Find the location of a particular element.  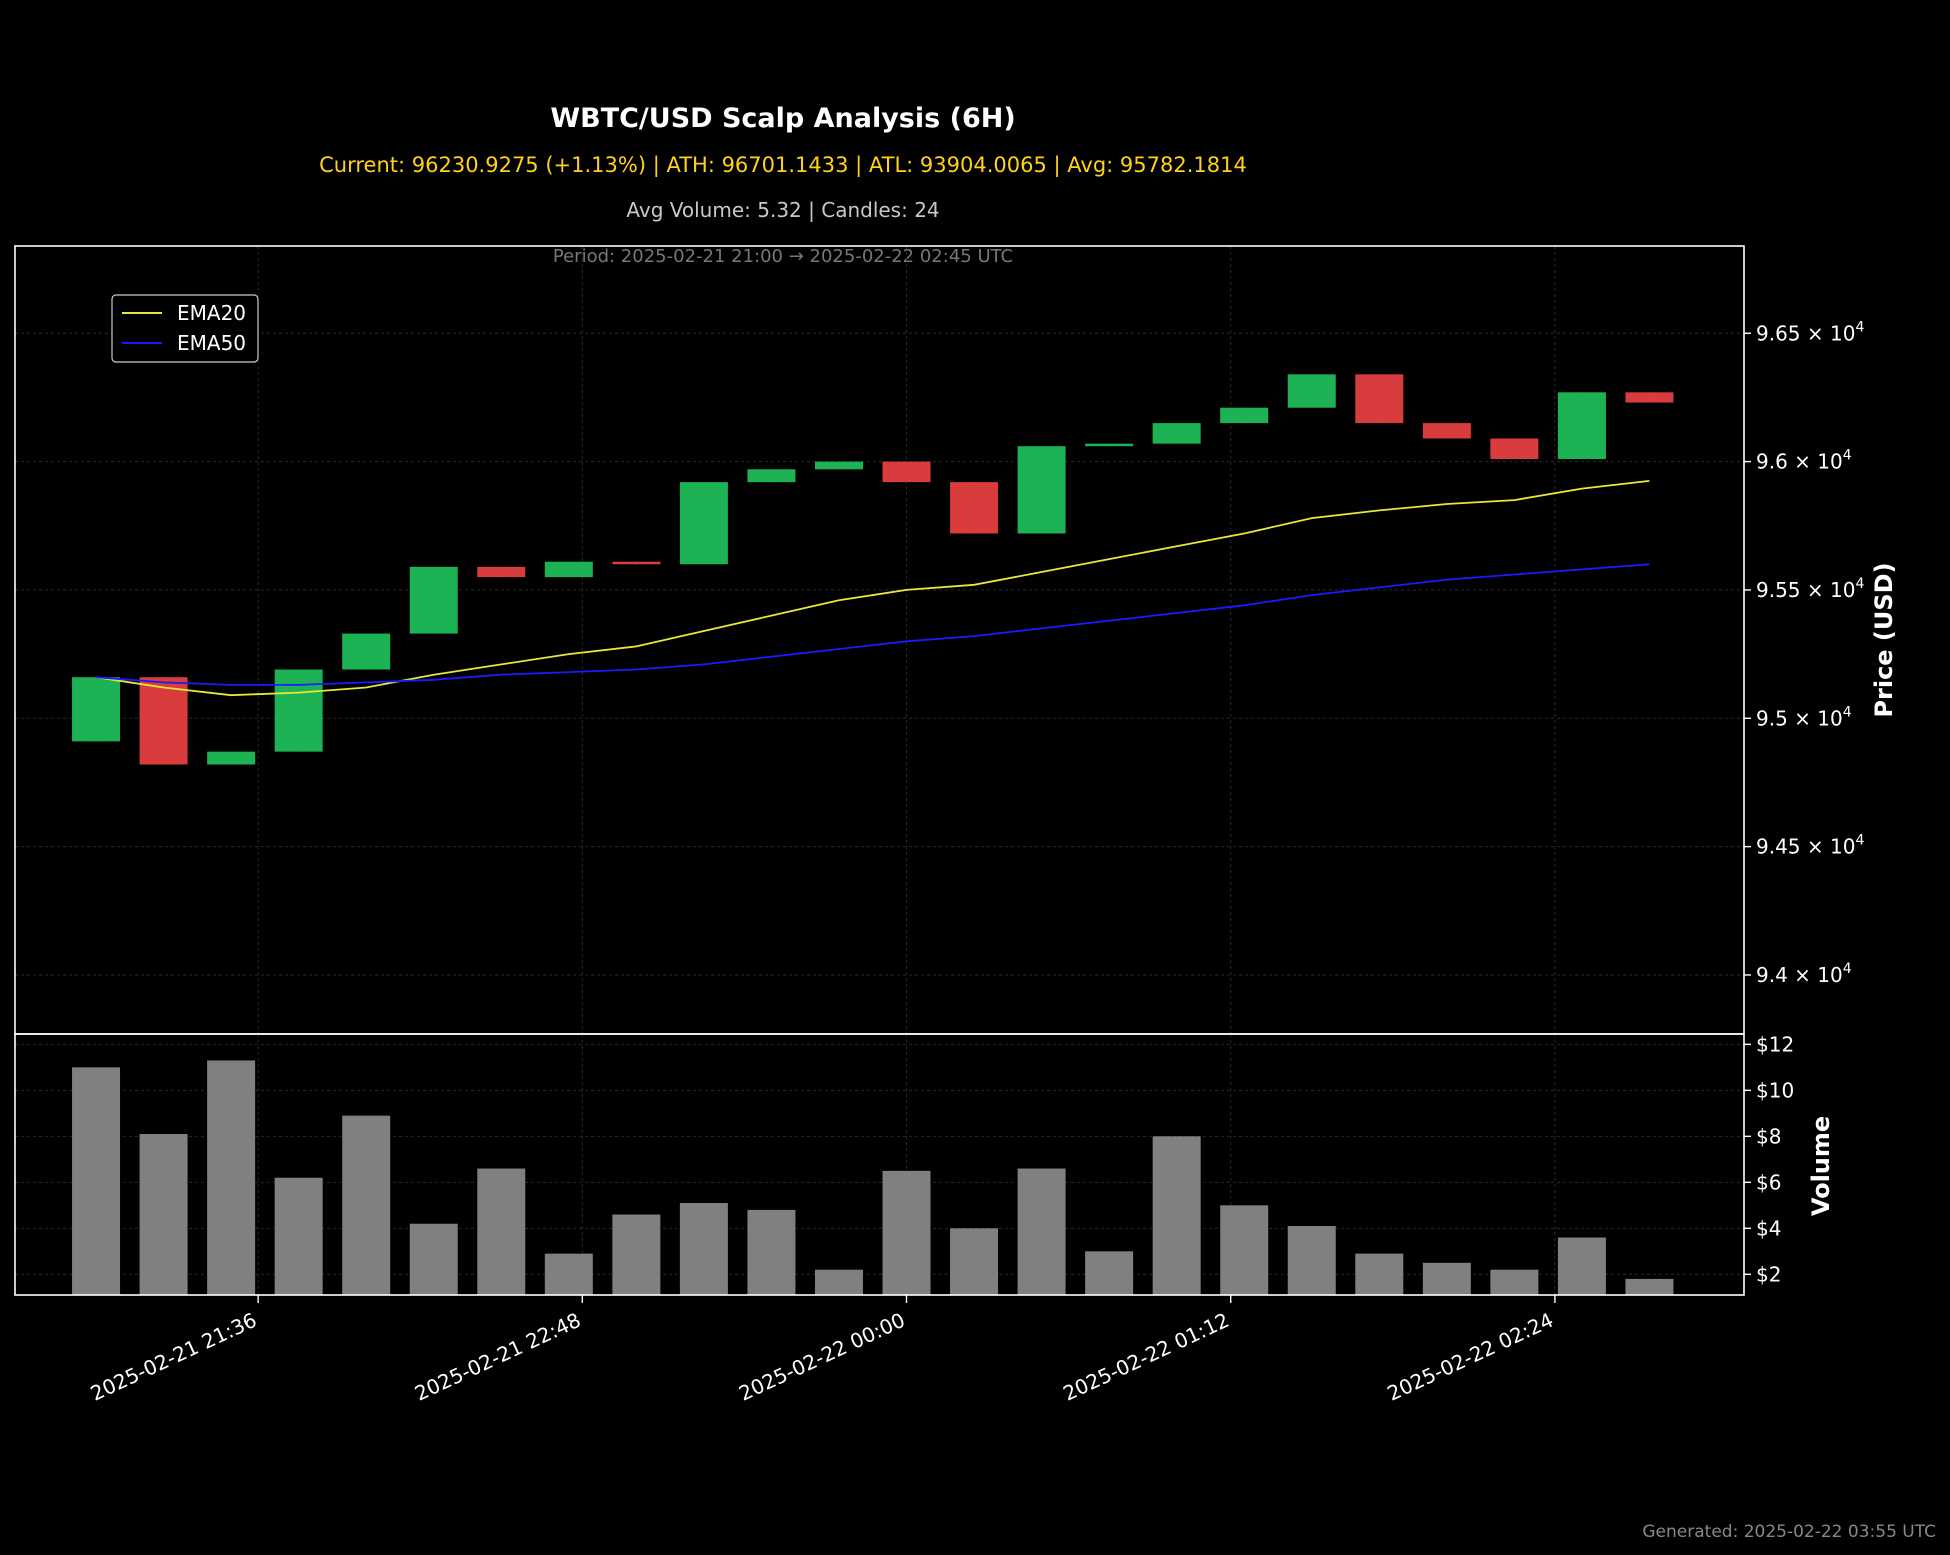

legend-frame is located at coordinates (185, 328).